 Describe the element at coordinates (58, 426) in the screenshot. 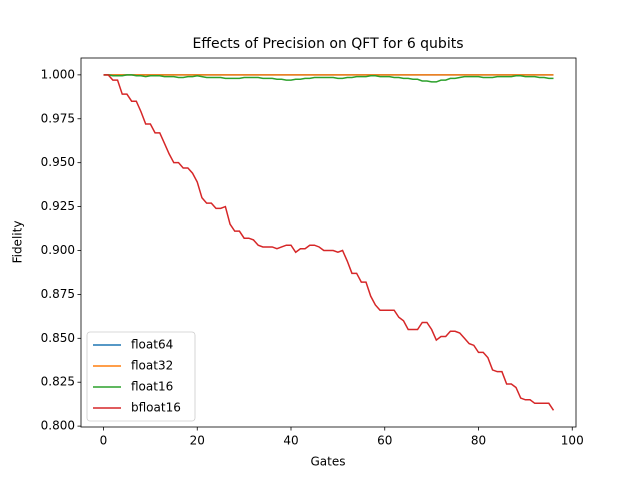

I see `y-tick-label: 0.800` at that location.